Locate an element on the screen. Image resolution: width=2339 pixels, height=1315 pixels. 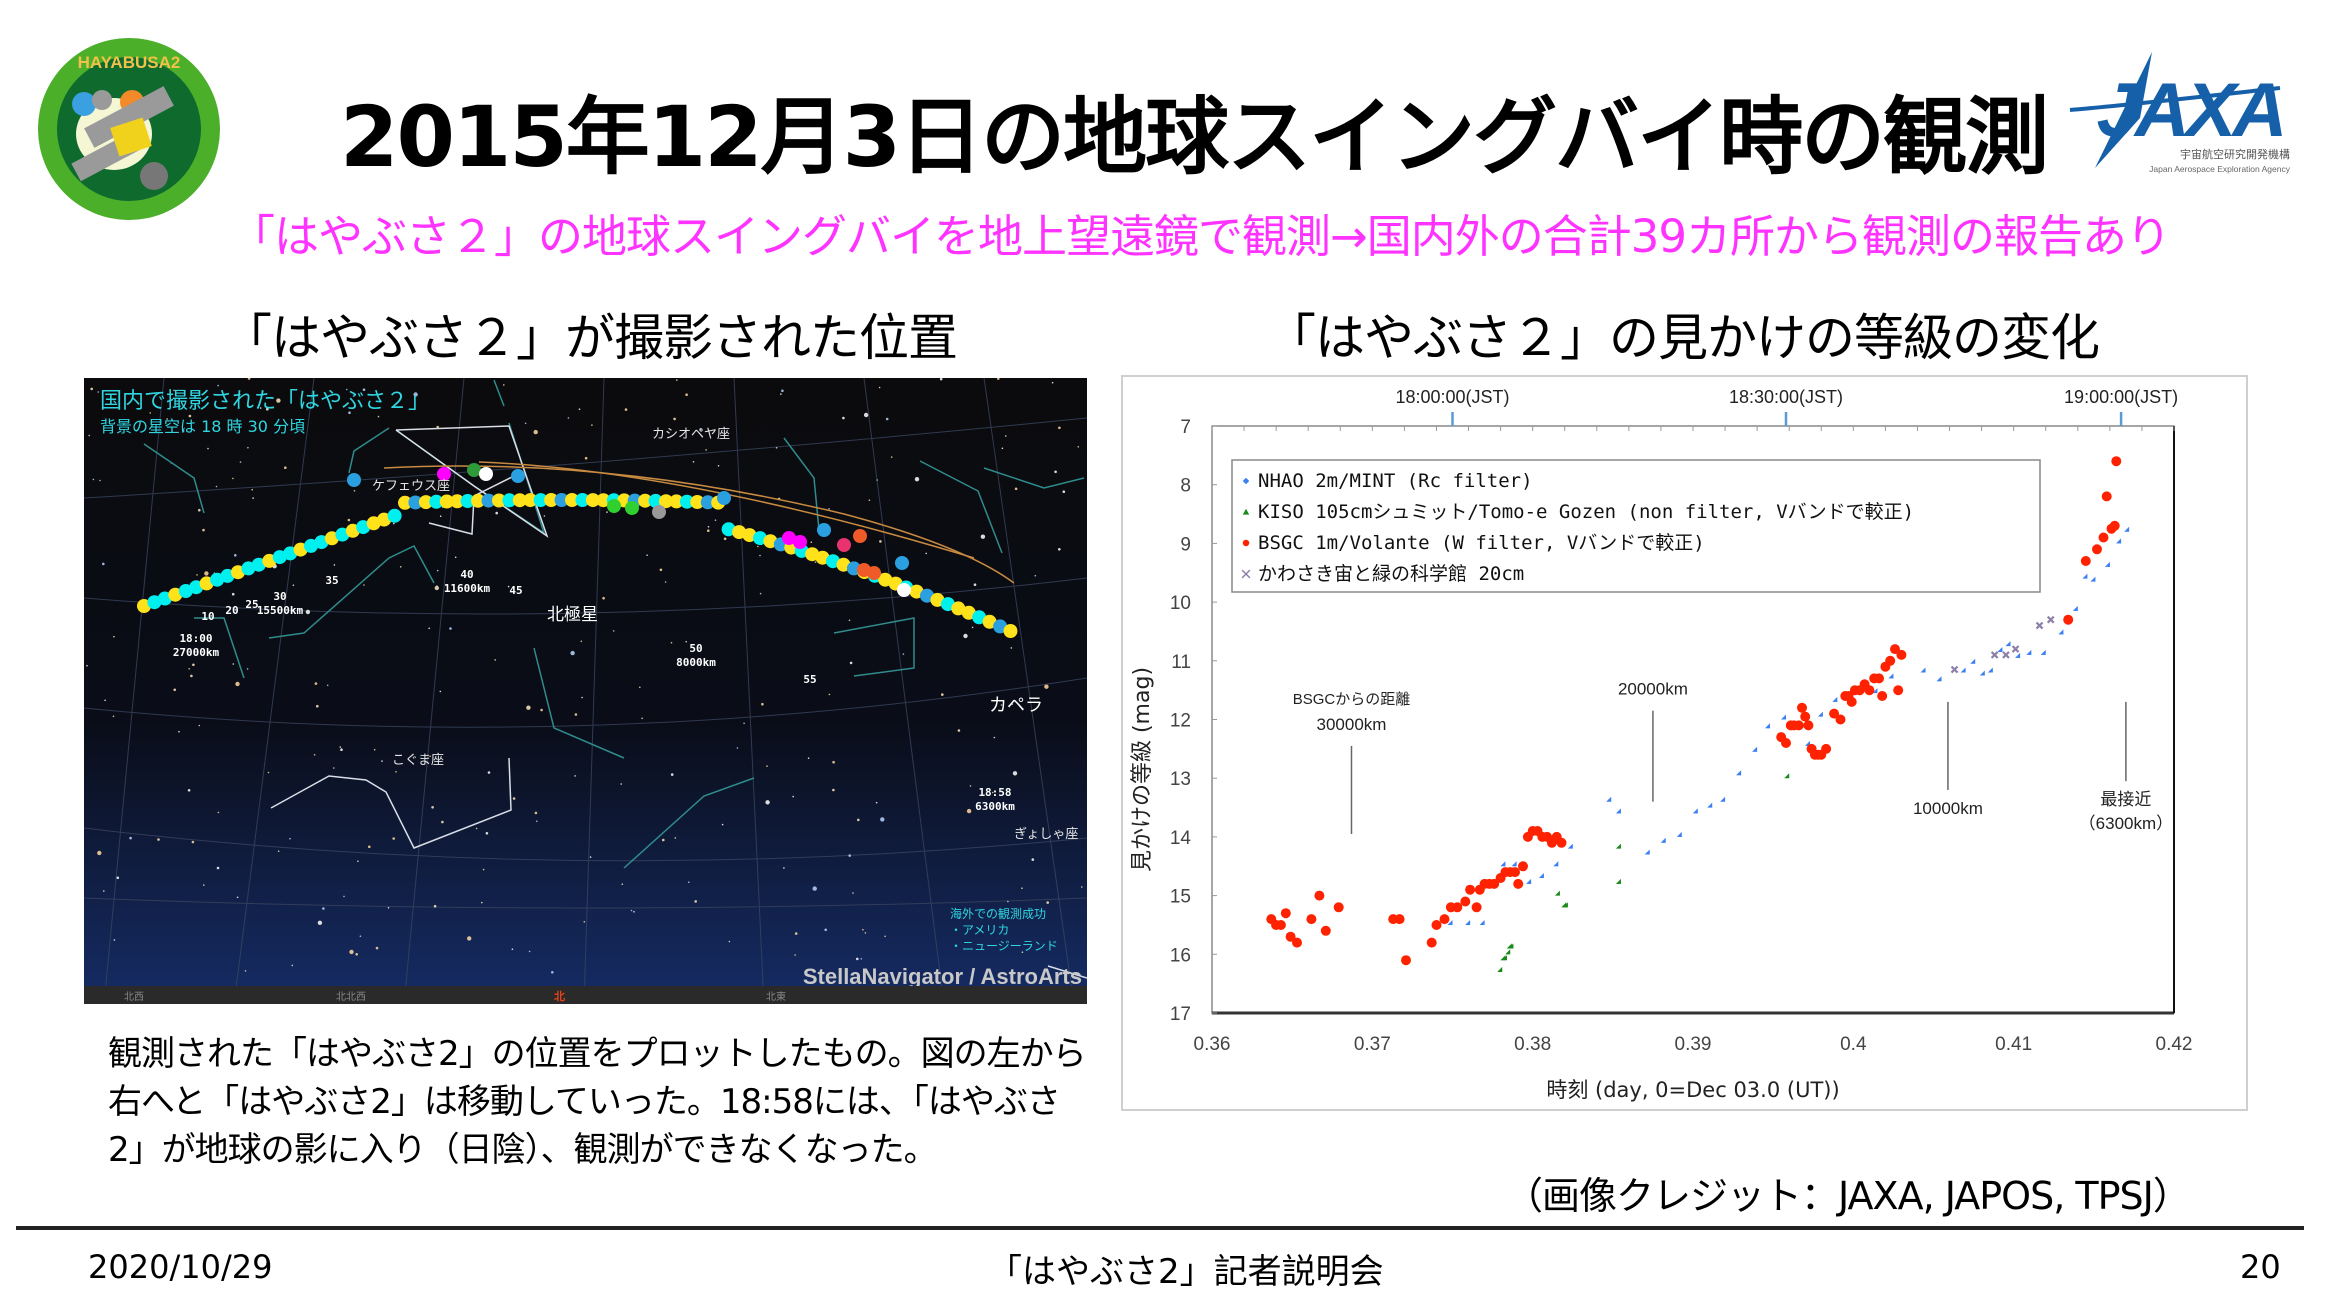
footer-date: 2020/10/29 is located at coordinates (180, 1267).